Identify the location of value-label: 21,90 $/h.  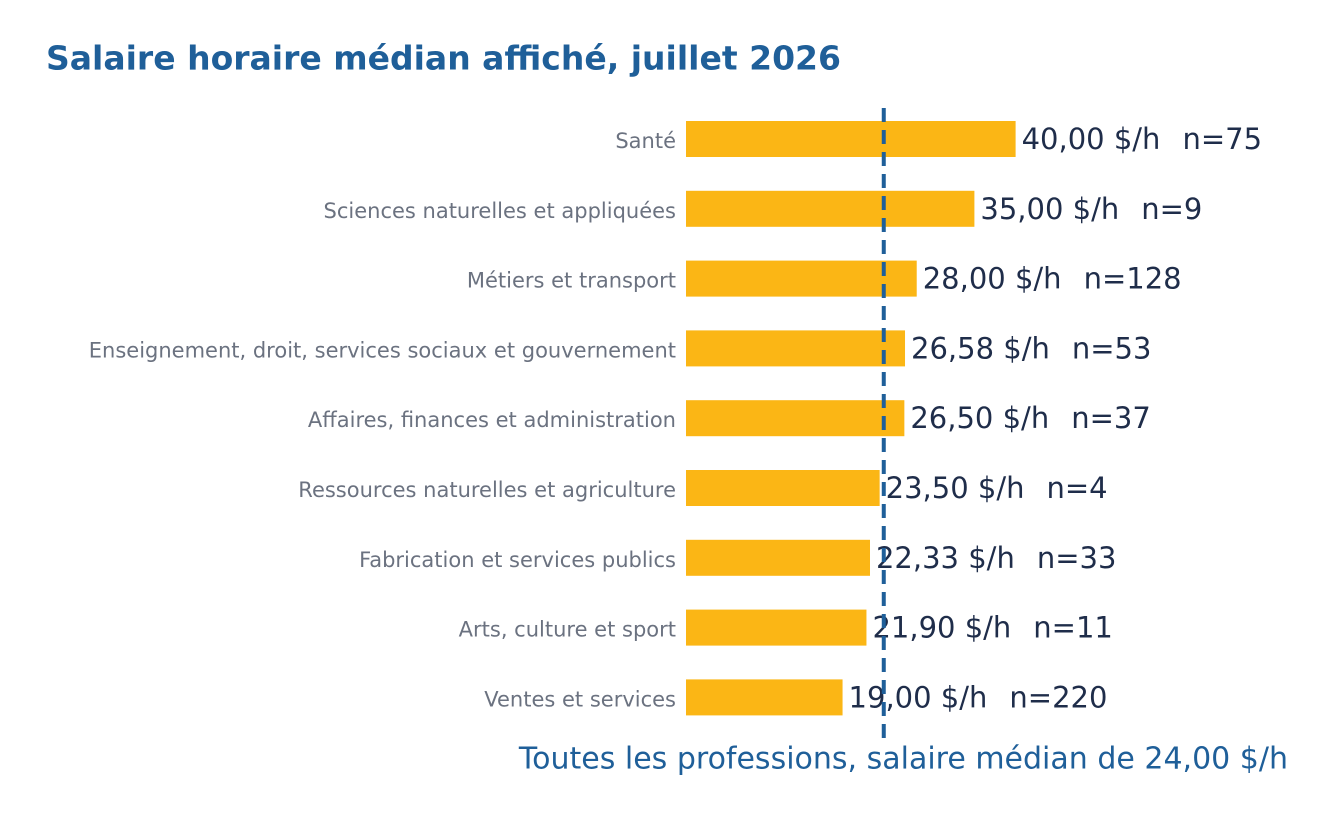
(941, 628).